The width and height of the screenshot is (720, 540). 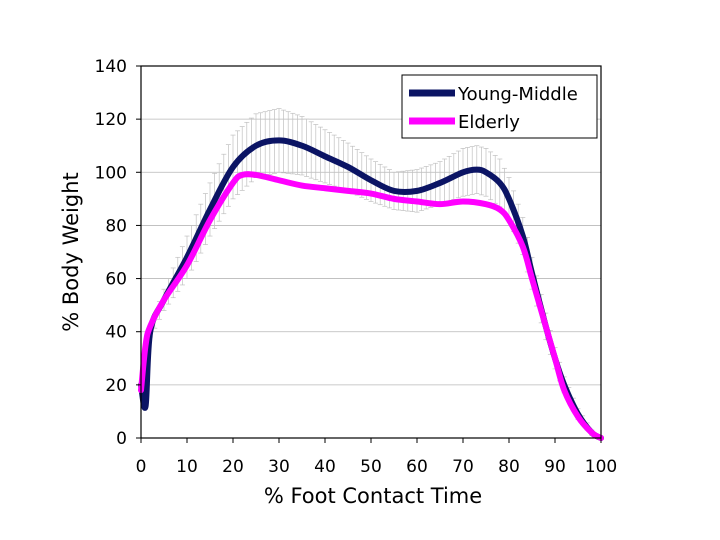 What do you see at coordinates (111, 173) in the screenshot?
I see `y-tick-label: 100` at bounding box center [111, 173].